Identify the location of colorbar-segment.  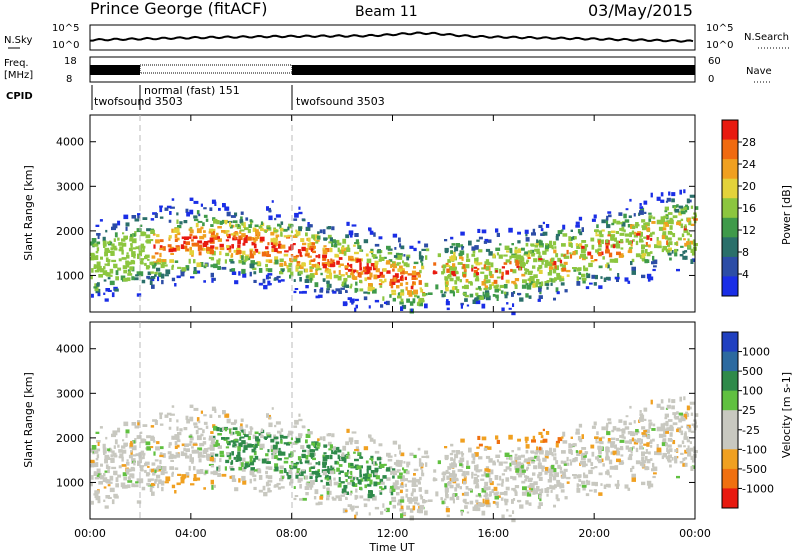
(730, 400).